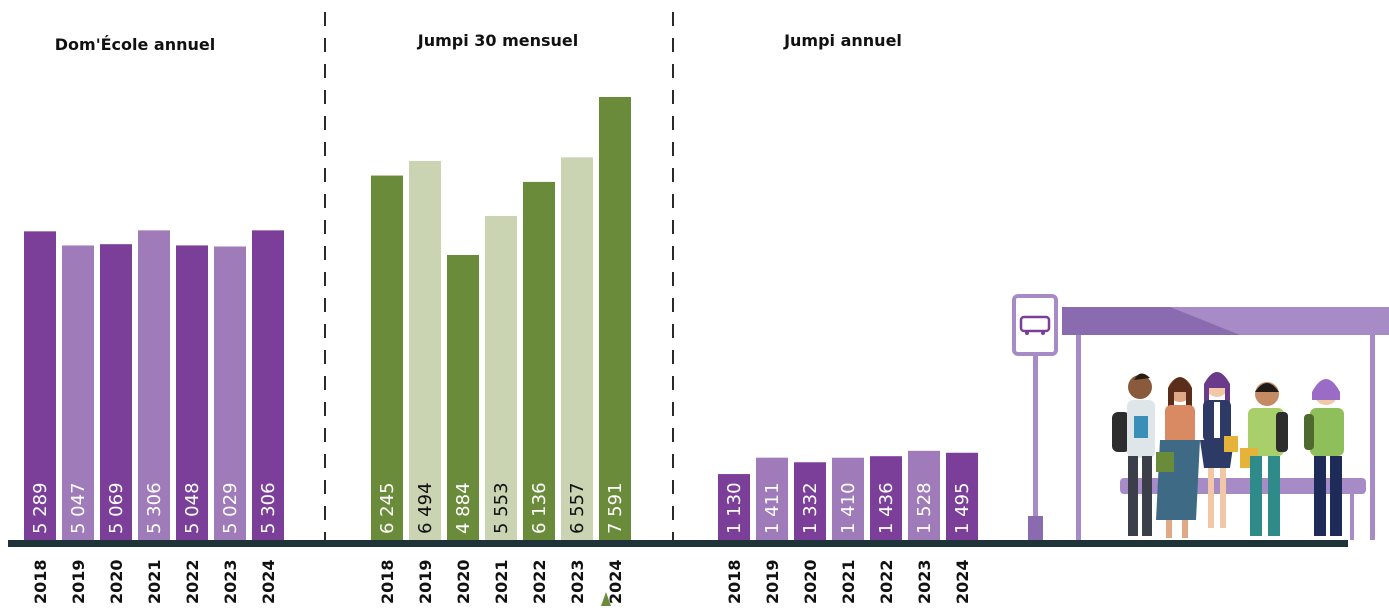  I want to click on year-label-2-2019: 2019, so click(772, 581).